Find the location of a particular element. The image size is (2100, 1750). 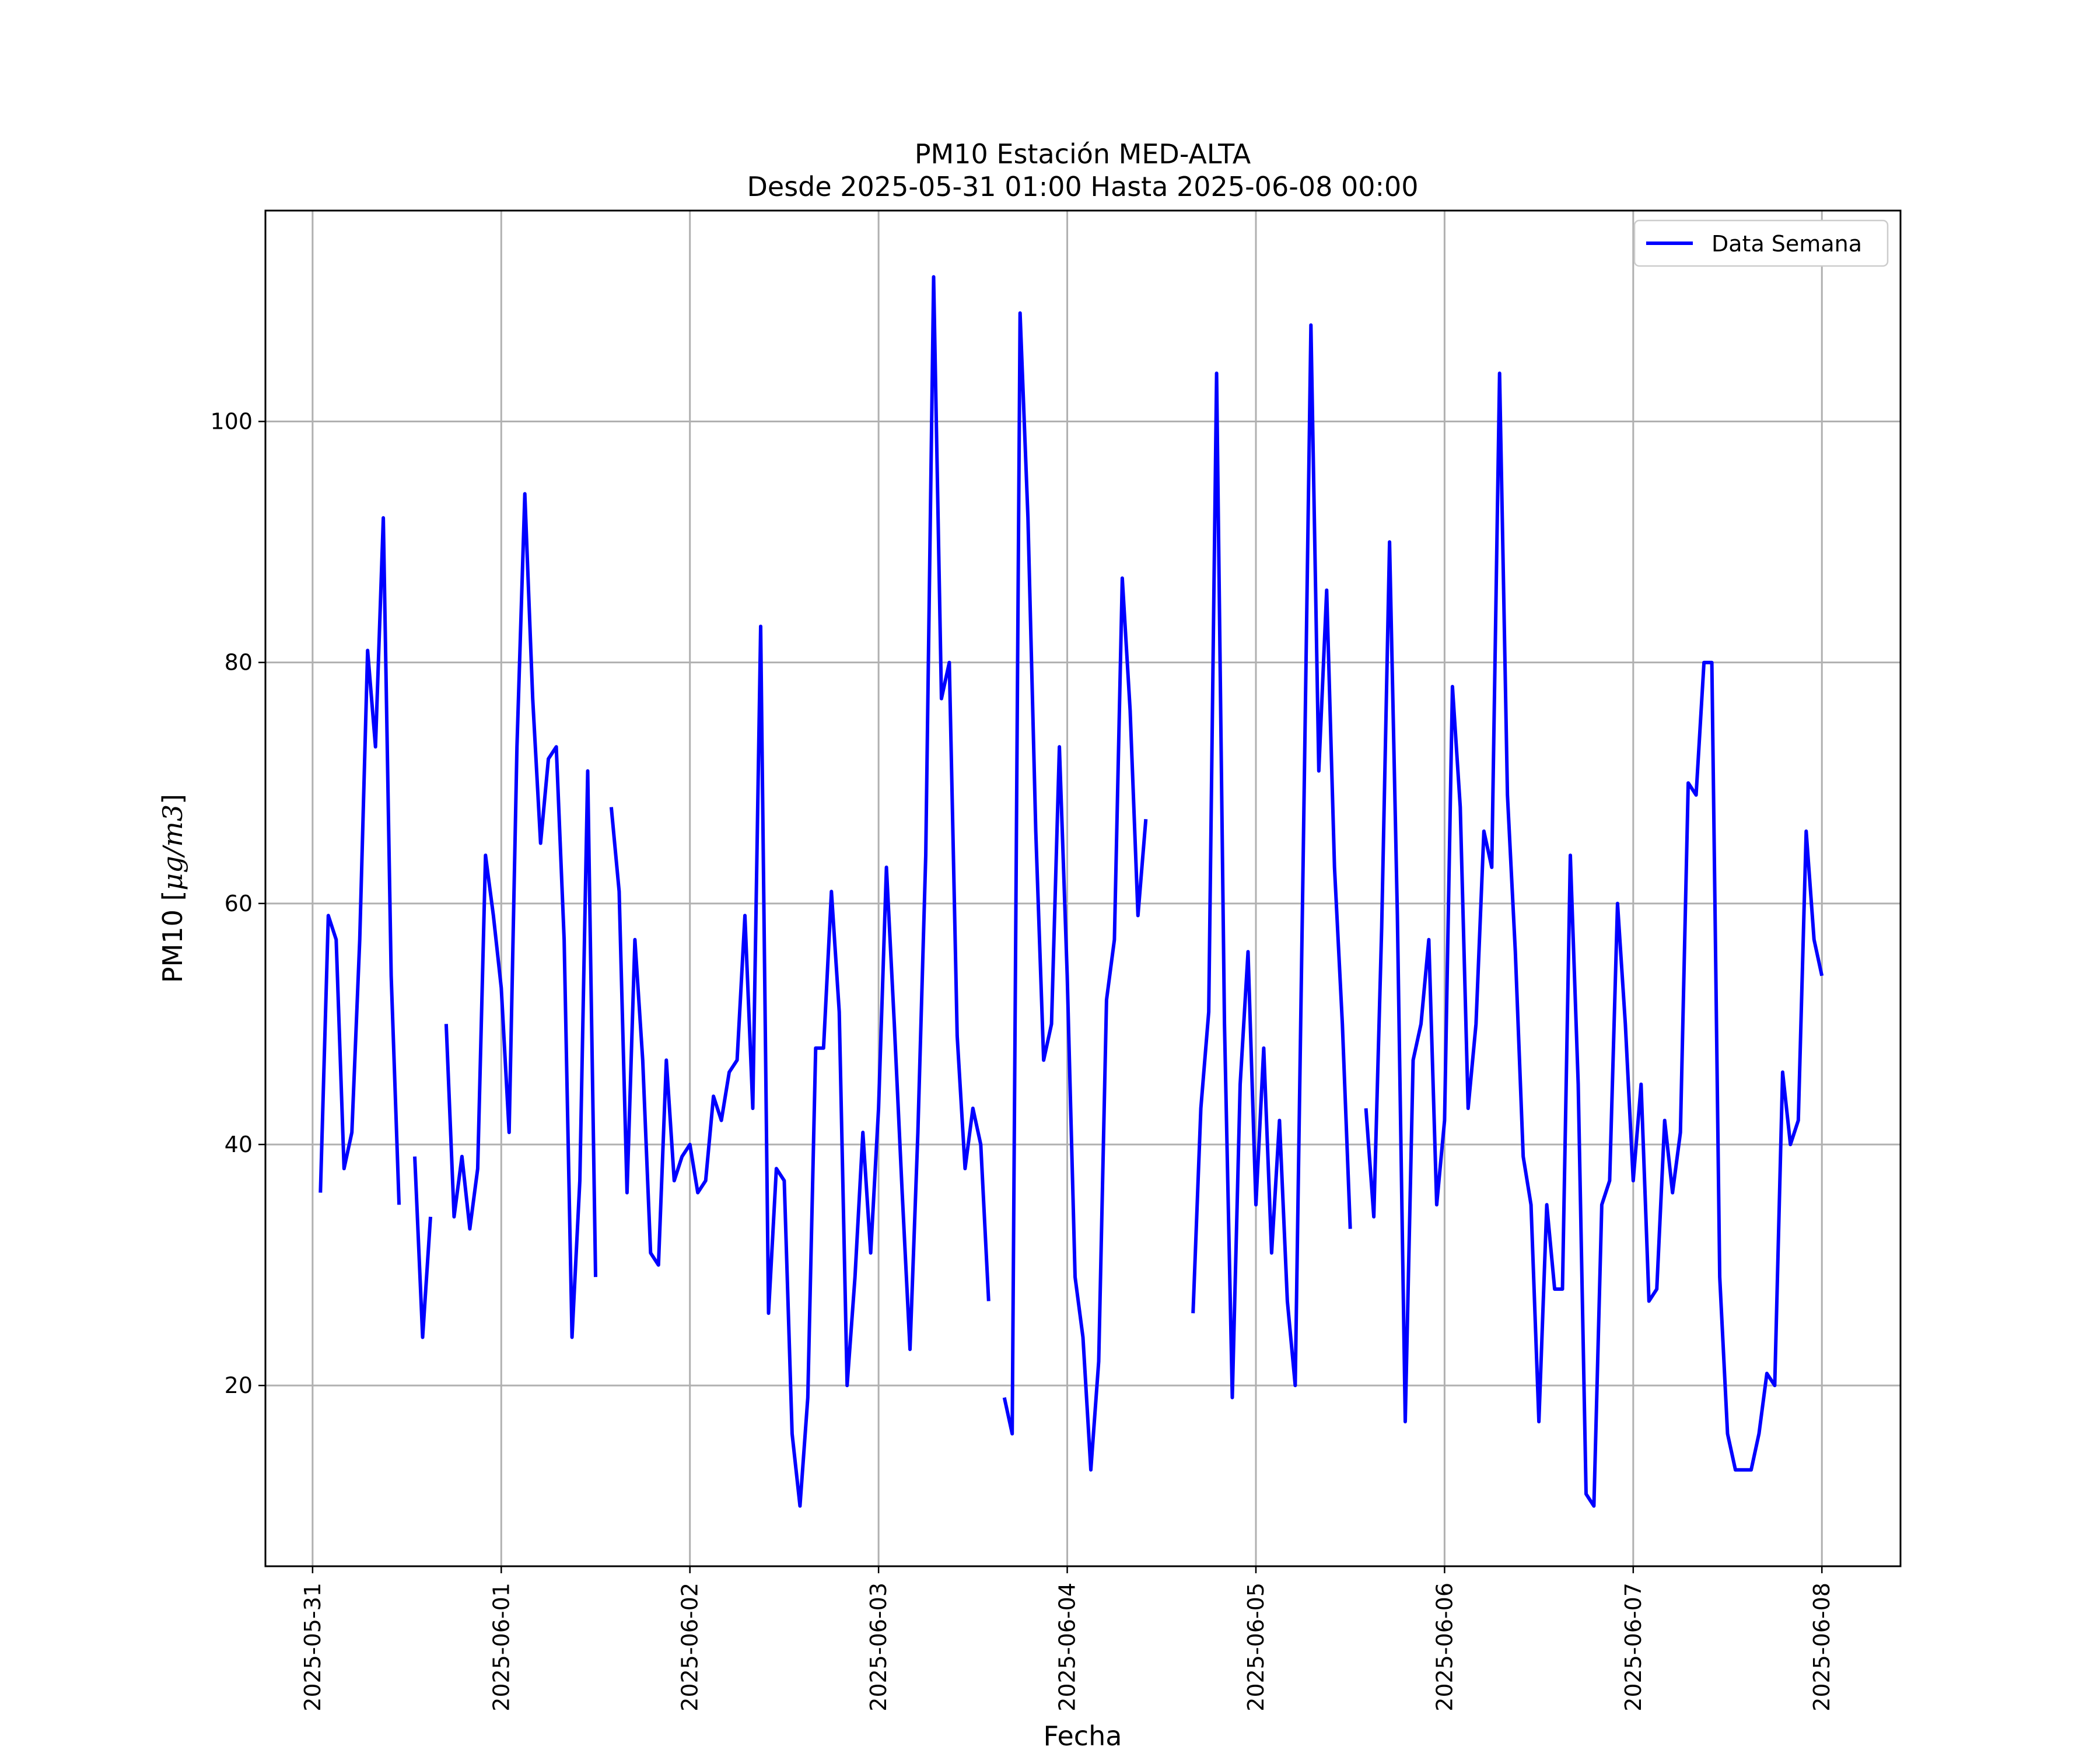

y-tick-label: 40 is located at coordinates (239, 1144).